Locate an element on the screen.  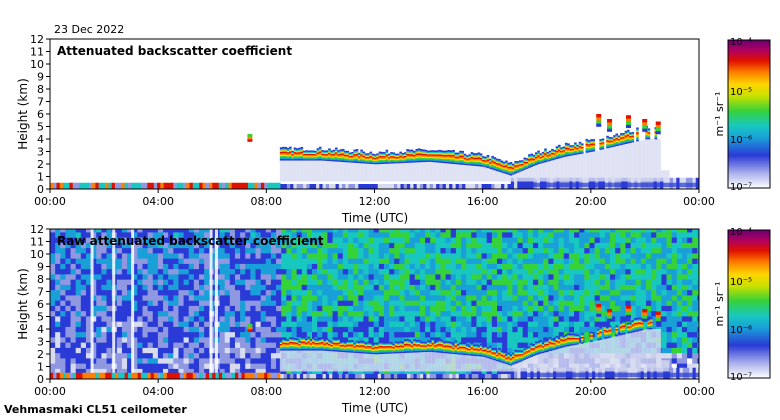
surface-cell is located at coordinates (113, 185).